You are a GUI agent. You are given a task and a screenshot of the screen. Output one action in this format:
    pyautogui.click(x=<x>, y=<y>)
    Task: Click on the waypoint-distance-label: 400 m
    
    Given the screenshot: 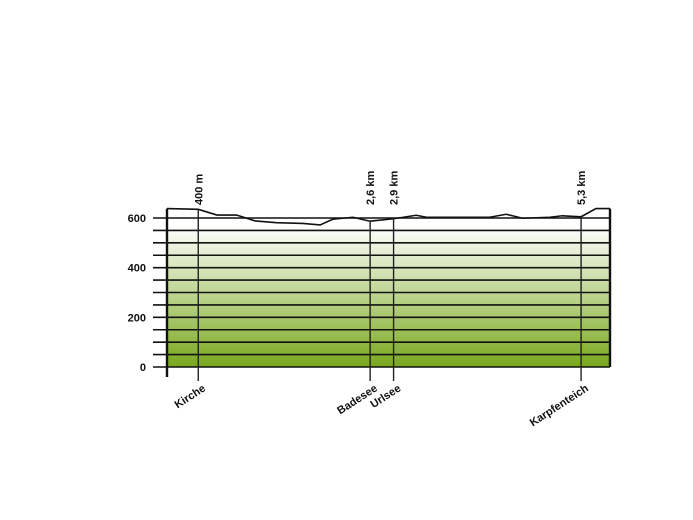 What is the action you would take?
    pyautogui.click(x=199, y=189)
    